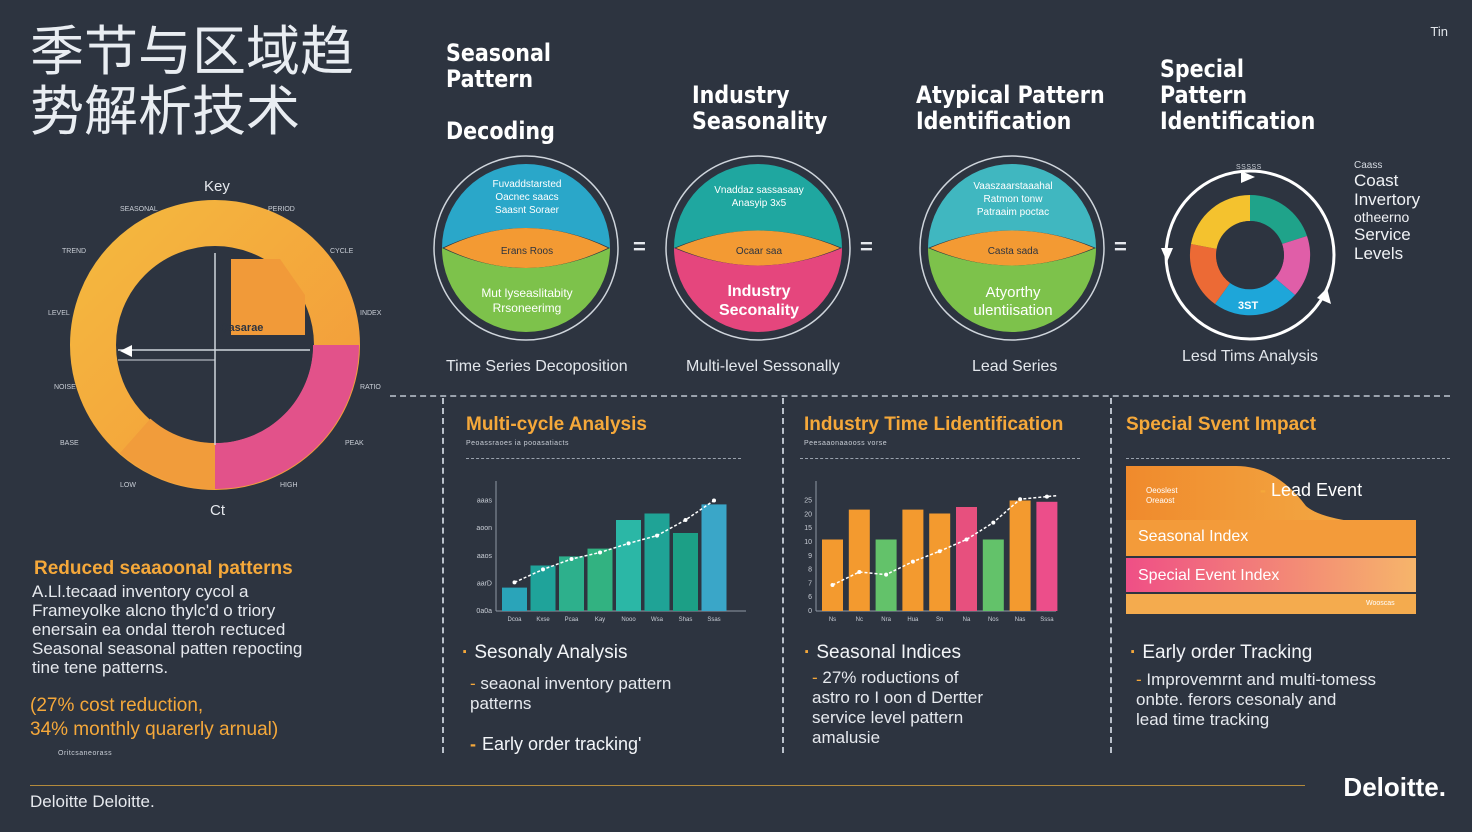 The height and width of the screenshot is (832, 1472). I want to click on svg-text: RATIO, so click(370, 387).